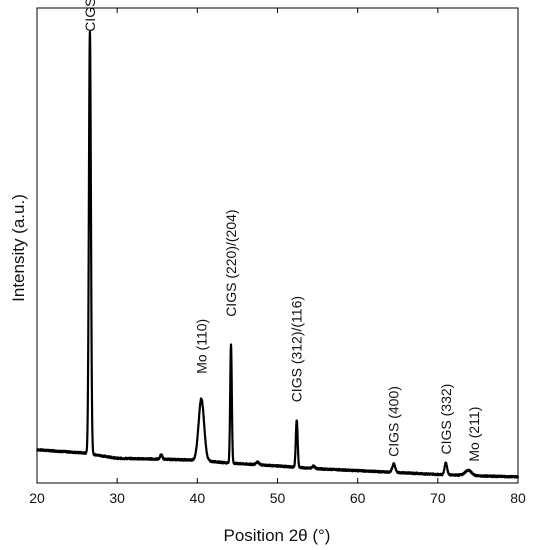  Describe the element at coordinates (201, 346) in the screenshot. I see `peak-annotation: Mo (110)` at that location.